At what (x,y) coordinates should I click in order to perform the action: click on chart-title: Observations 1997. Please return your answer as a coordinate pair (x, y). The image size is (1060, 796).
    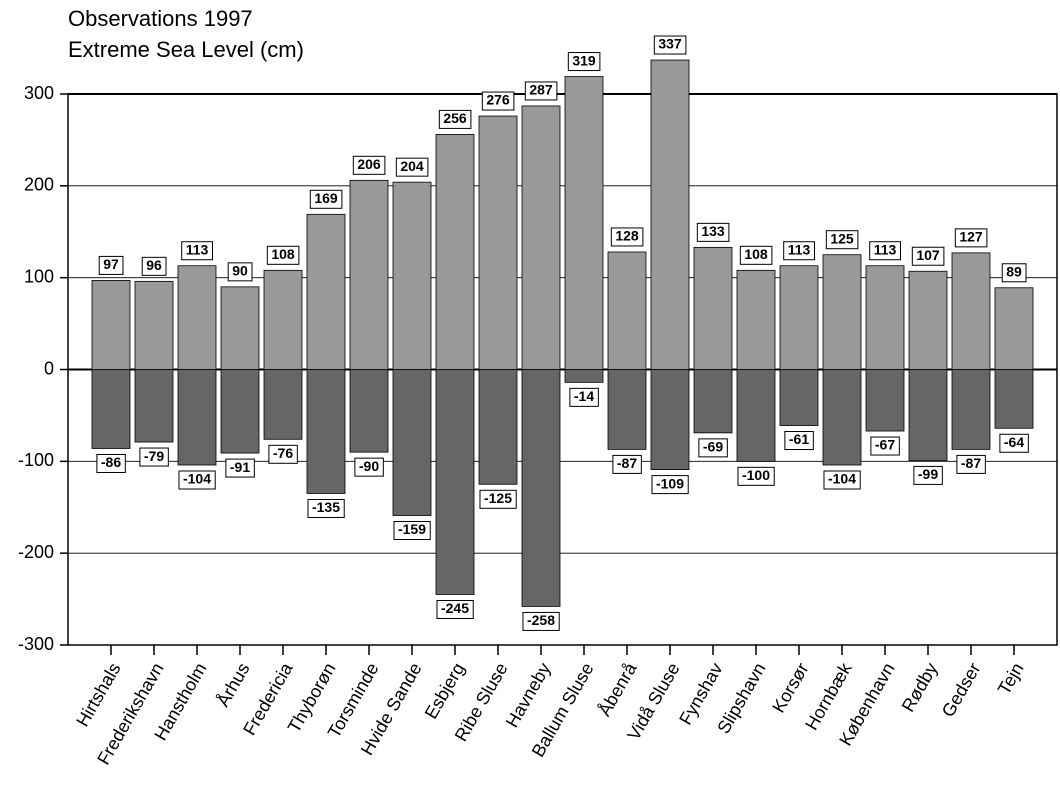
    Looking at the image, I should click on (160, 18).